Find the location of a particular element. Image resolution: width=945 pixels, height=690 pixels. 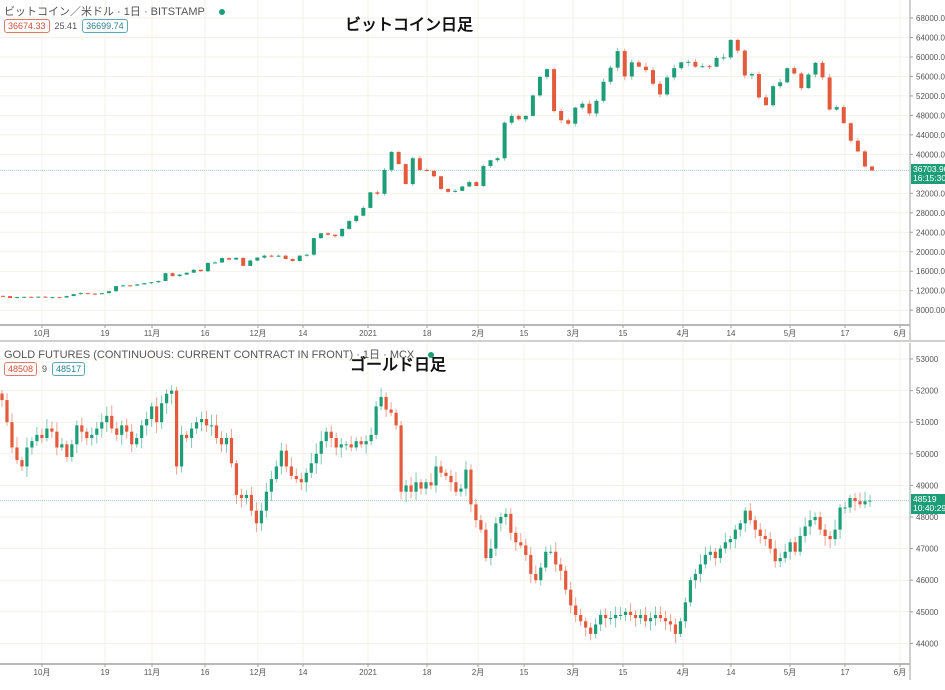

btc-last-price: 36703.90 is located at coordinates (929, 169).